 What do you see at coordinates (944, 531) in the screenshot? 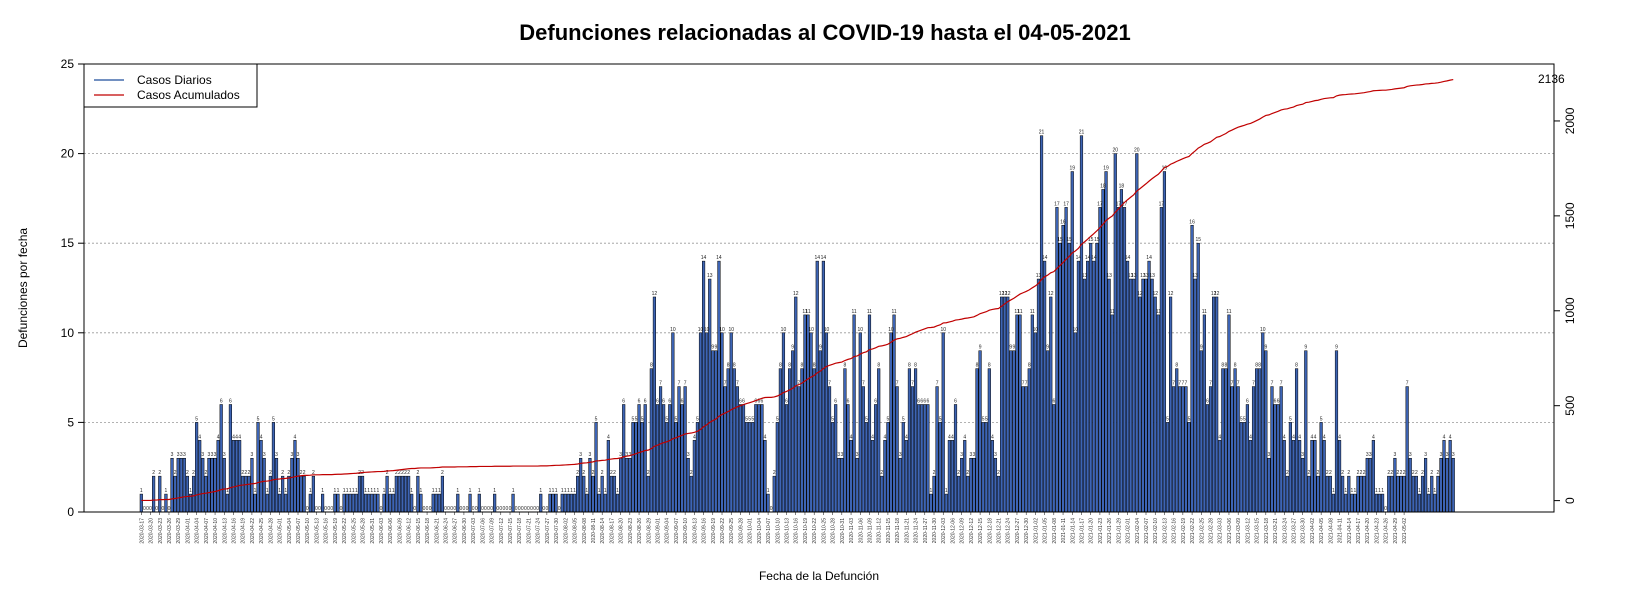
I see `x-tick-label: 2020-12-03` at bounding box center [944, 531].